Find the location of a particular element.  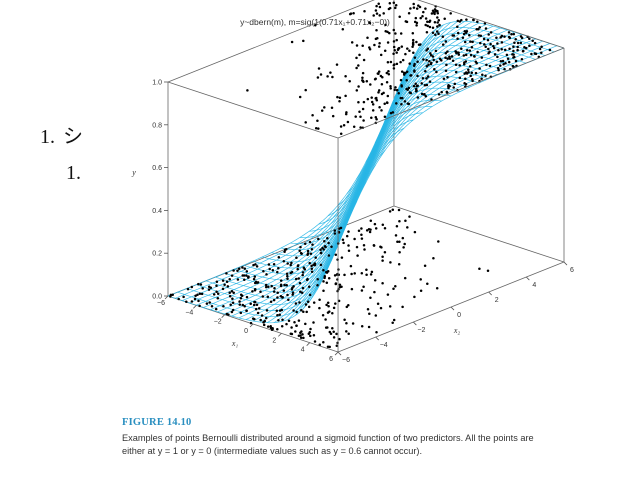

x2-tick-label: 6 is located at coordinates (572, 270).